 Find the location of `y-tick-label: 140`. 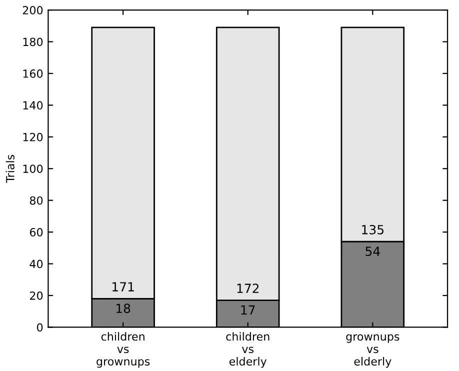

y-tick-label: 140 is located at coordinates (33, 105).